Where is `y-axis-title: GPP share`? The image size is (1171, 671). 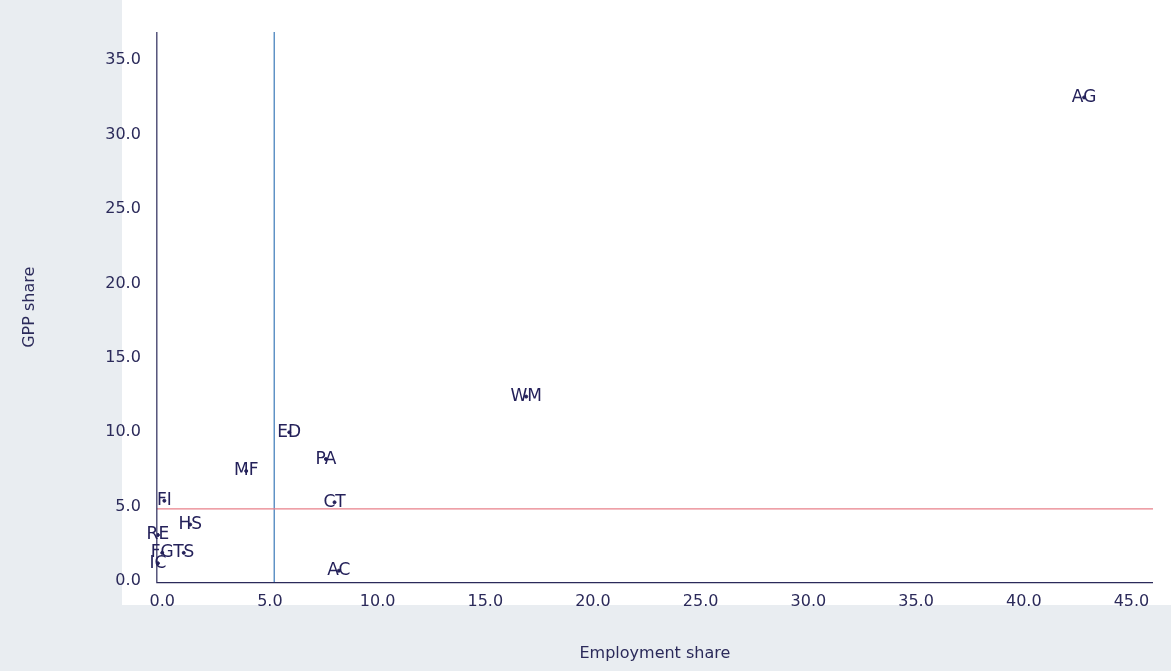
y-axis-title: GPP share is located at coordinates (28, 307).